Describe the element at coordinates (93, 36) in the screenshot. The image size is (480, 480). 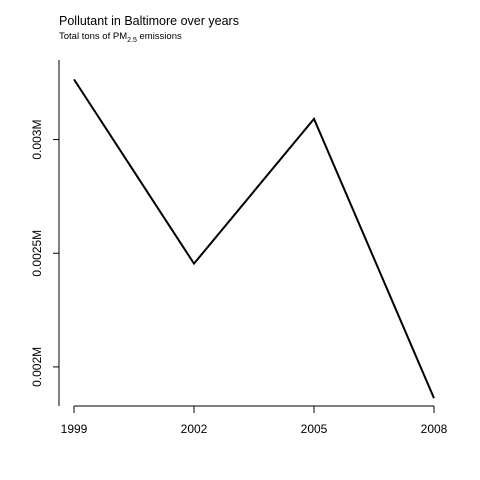
I see `subtitle-text-start: Total tons of PM` at that location.